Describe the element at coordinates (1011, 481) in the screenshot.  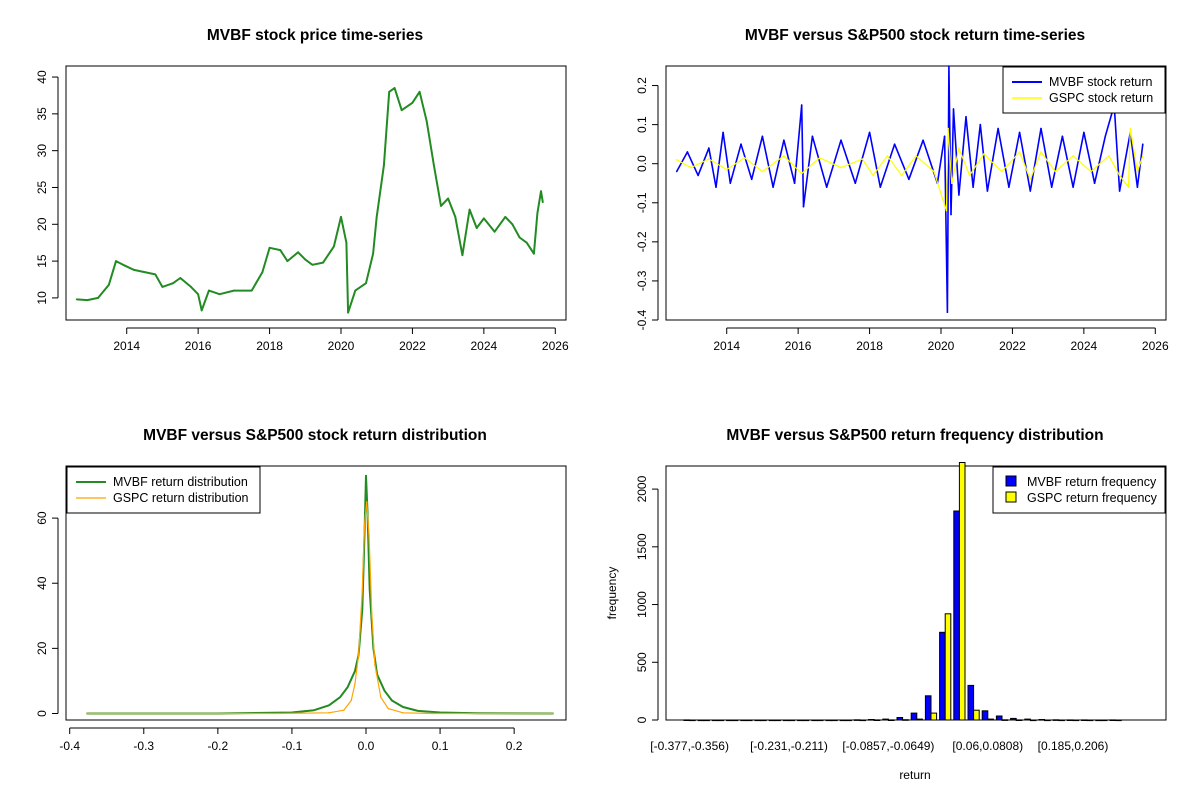
I see `frequency-legend-swatch-mvbf` at that location.